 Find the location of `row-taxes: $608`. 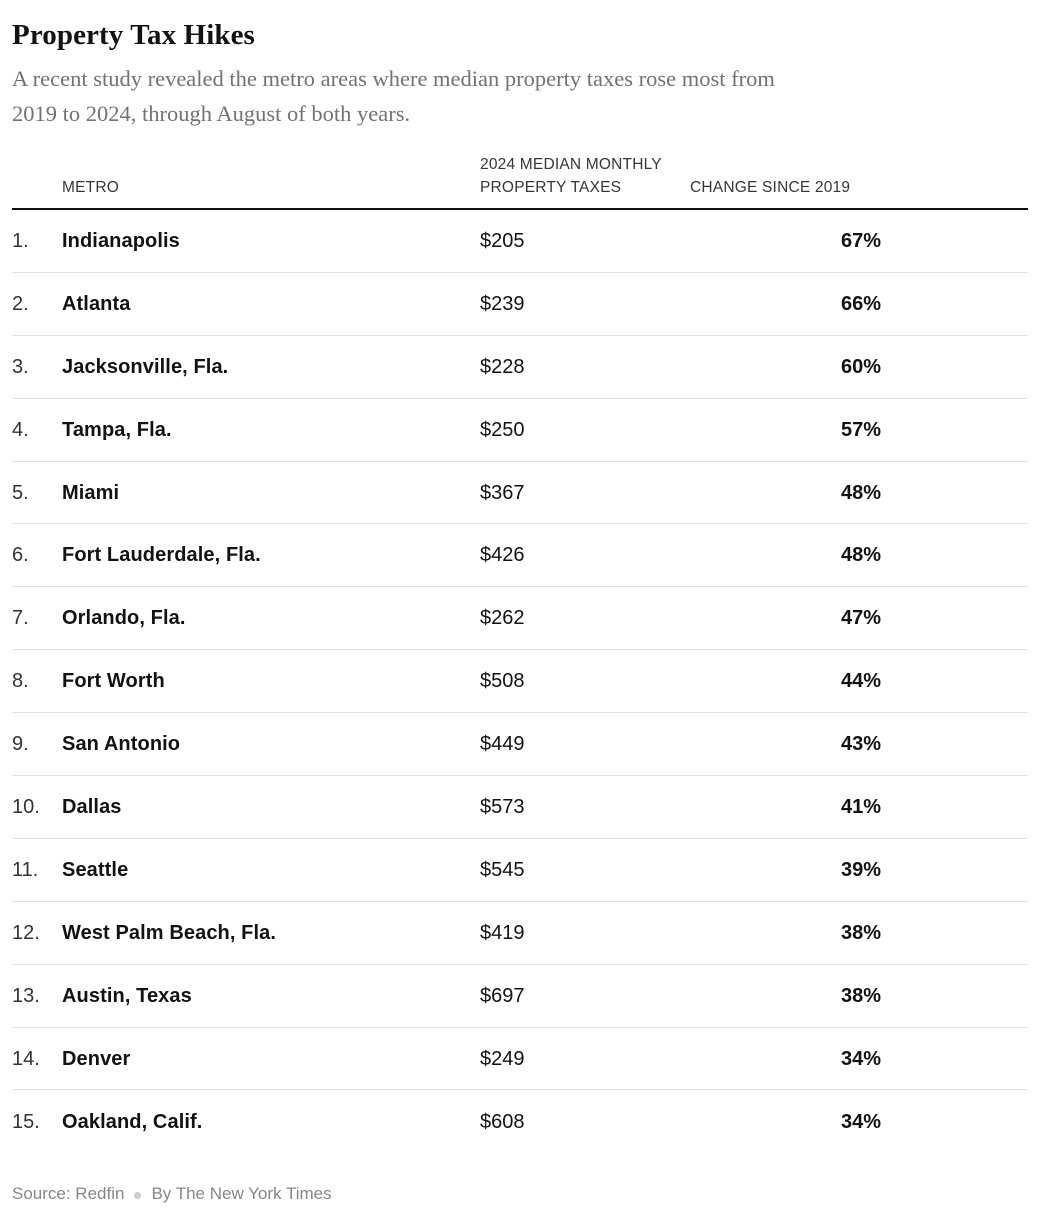

row-taxes: $608 is located at coordinates (502, 1121).